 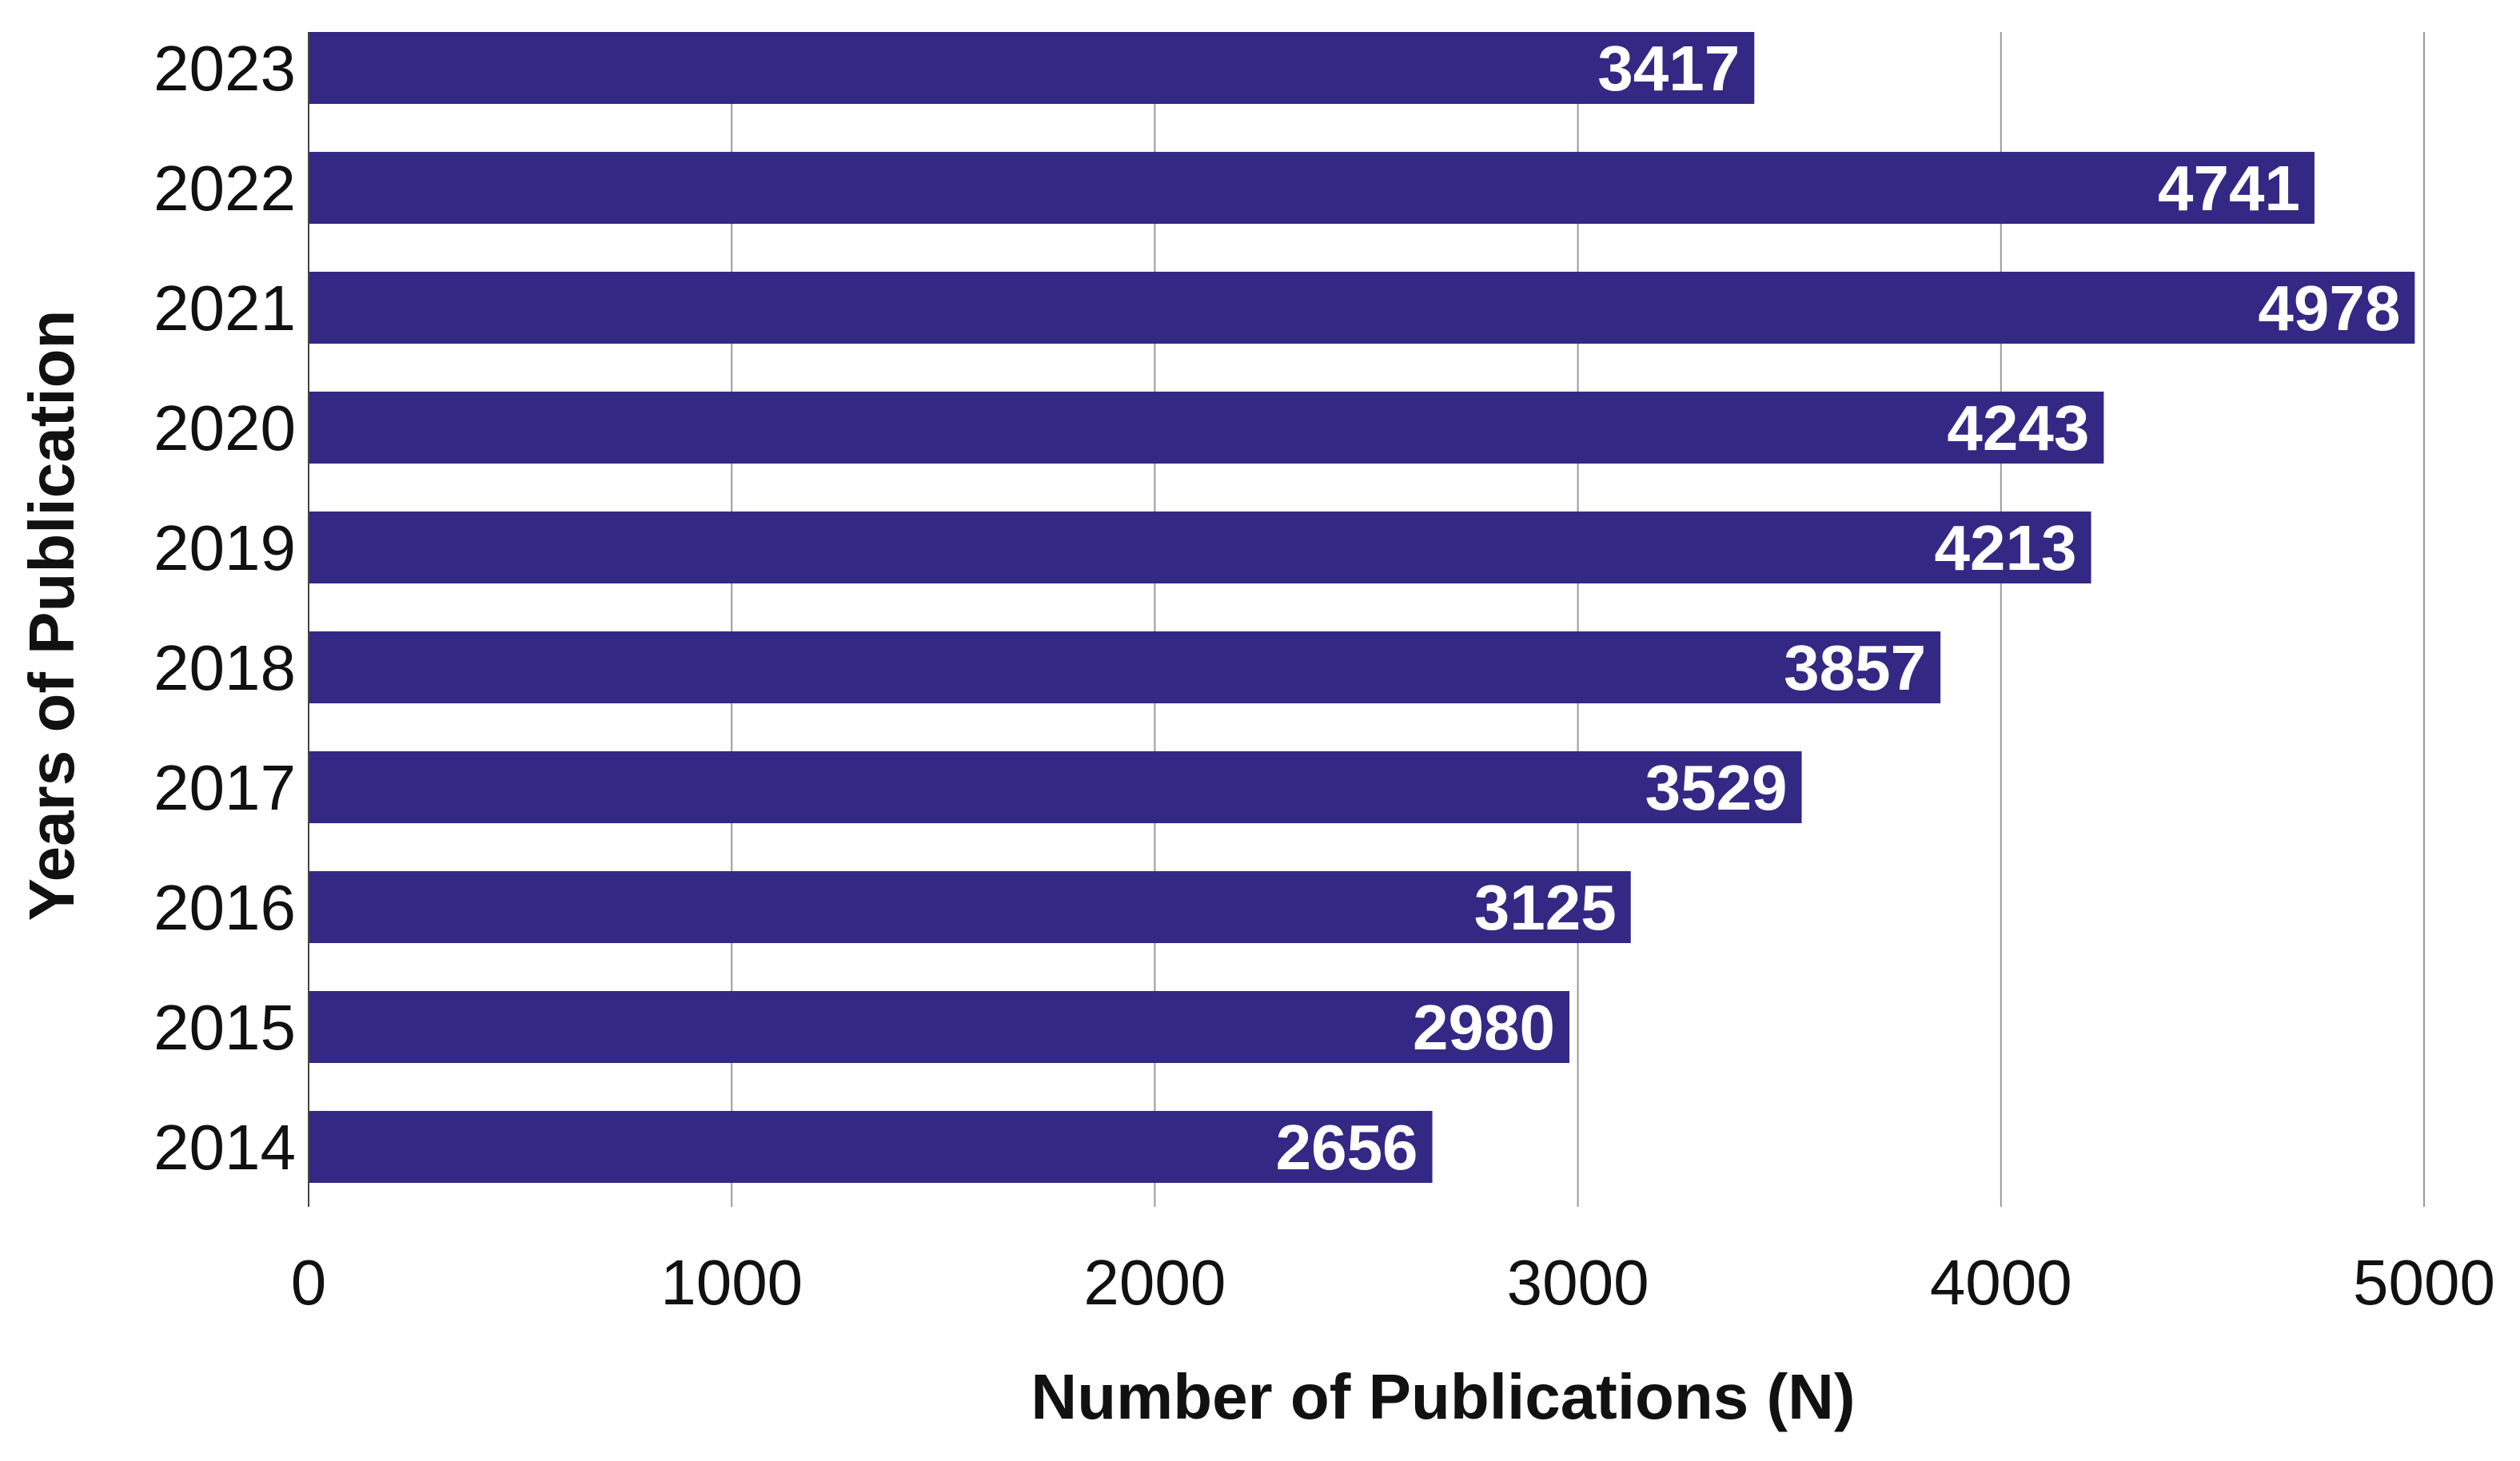 What do you see at coordinates (225, 547) in the screenshot?
I see `category-label-2019: 2019` at bounding box center [225, 547].